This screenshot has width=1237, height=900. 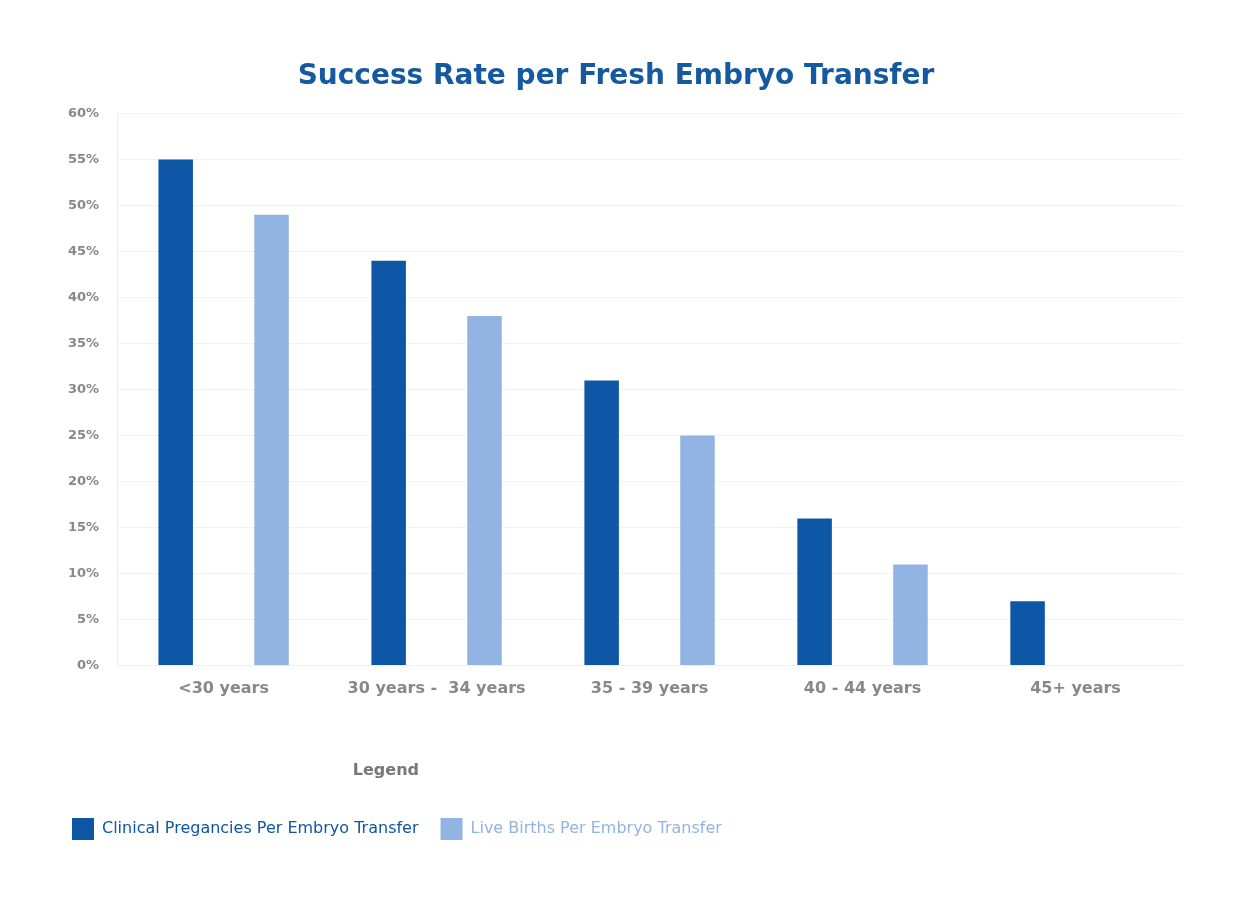 What do you see at coordinates (83, 572) in the screenshot?
I see `y-tick-label: 10%` at bounding box center [83, 572].